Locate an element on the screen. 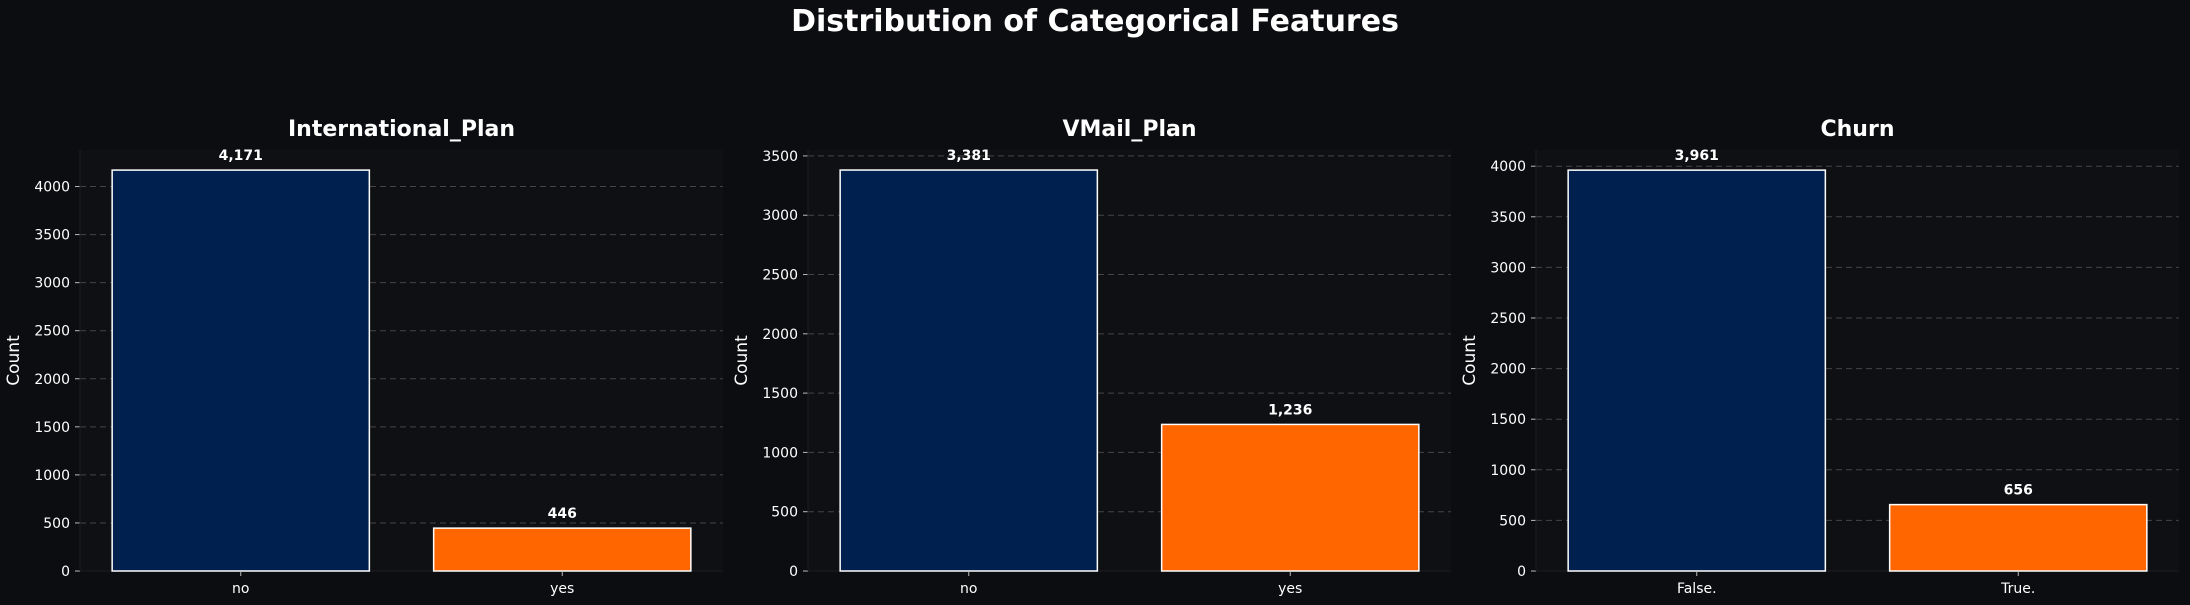 This screenshot has height=605, width=2190. x-tick-label: False. is located at coordinates (1697, 589).